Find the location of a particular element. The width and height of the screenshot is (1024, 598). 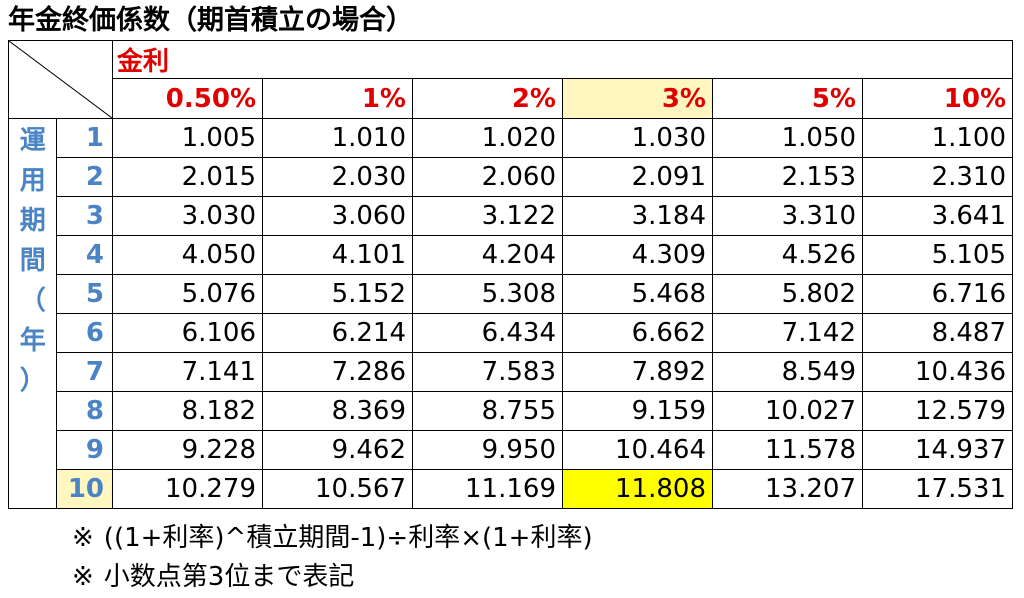

value-cell: 10.436 is located at coordinates (937, 372).